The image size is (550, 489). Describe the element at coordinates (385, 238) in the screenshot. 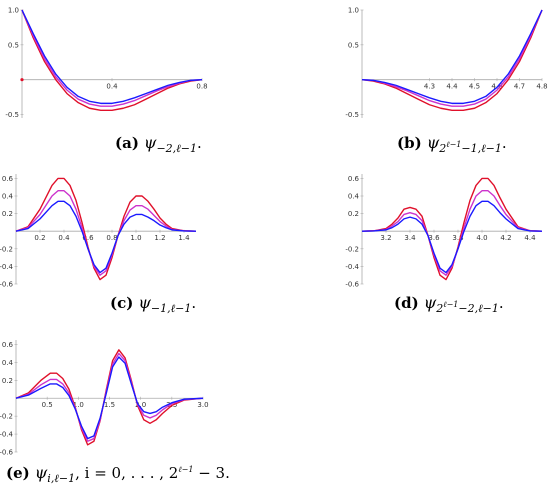

I see `x-tick-label: 3.2` at that location.